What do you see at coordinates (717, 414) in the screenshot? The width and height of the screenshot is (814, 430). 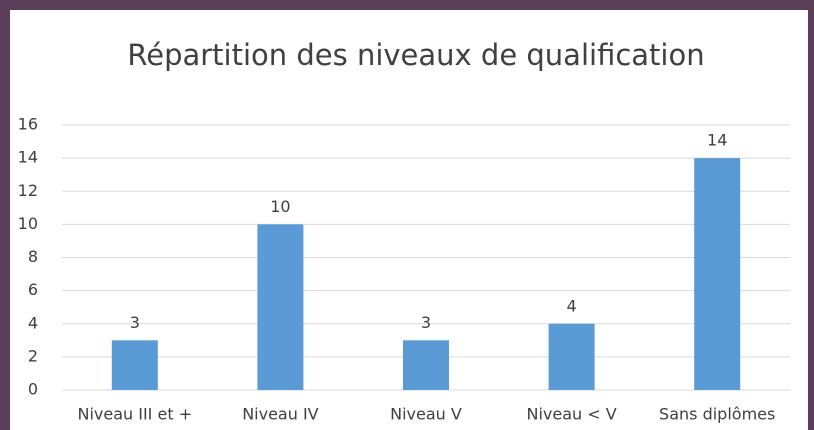 I see `x-tick-label: Sans diplômes` at bounding box center [717, 414].